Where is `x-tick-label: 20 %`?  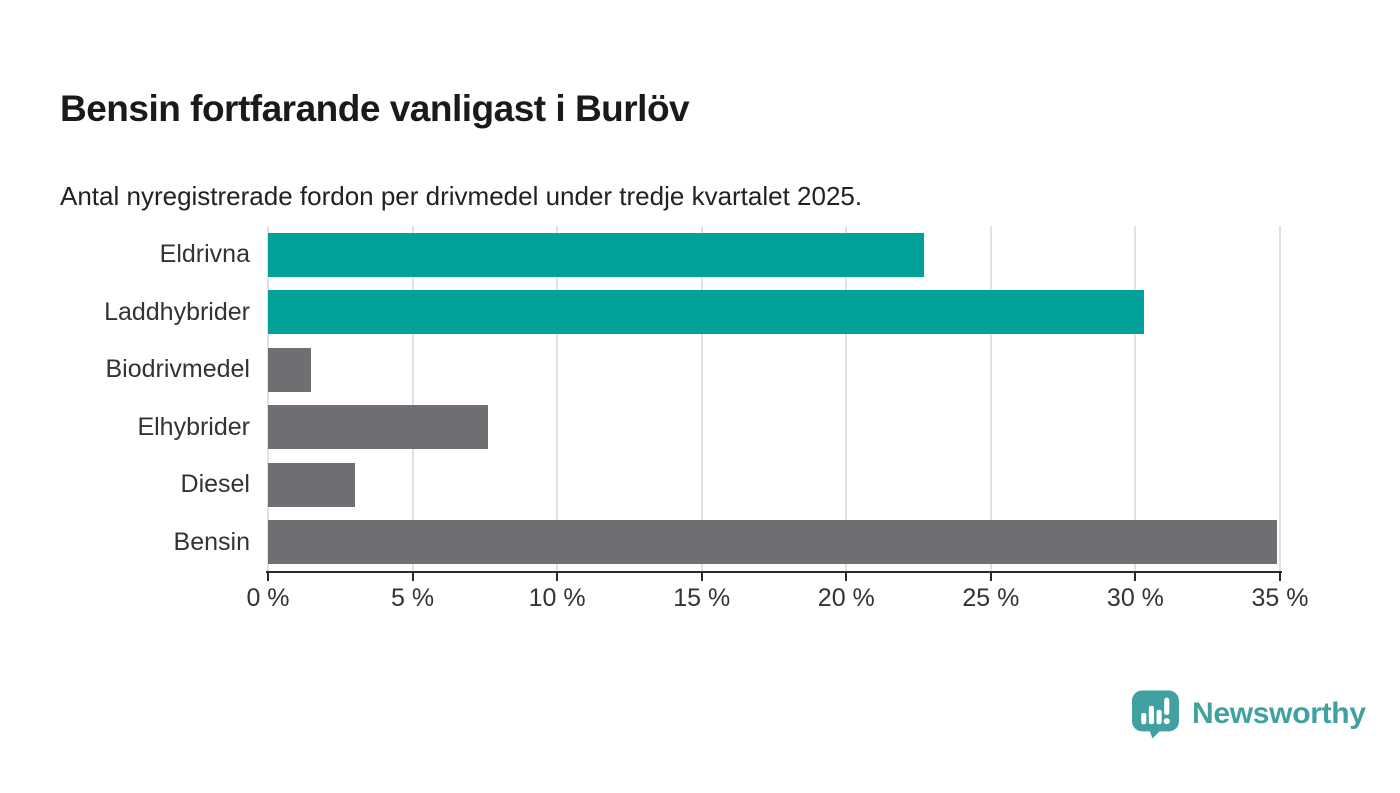 x-tick-label: 20 % is located at coordinates (846, 598).